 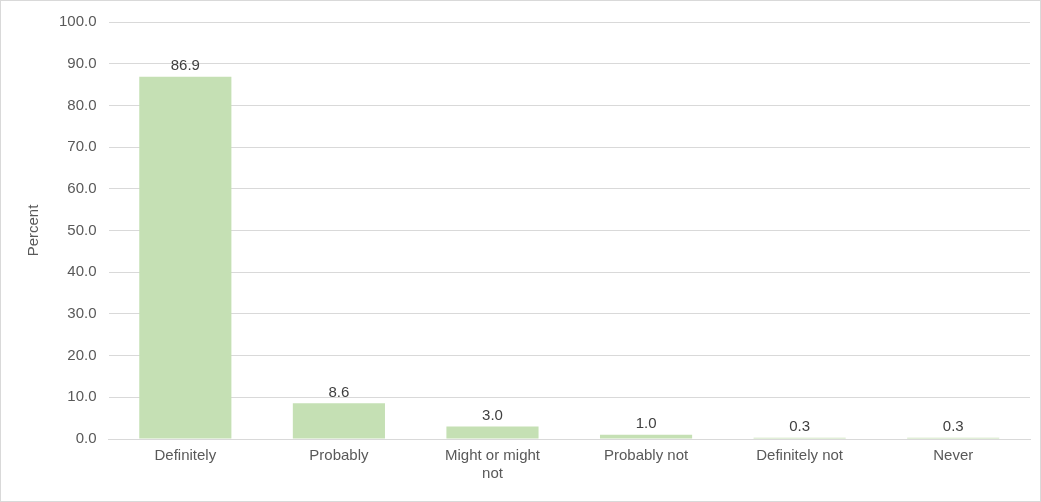 I want to click on y-tick-label: 50.0, so click(x=82, y=229).